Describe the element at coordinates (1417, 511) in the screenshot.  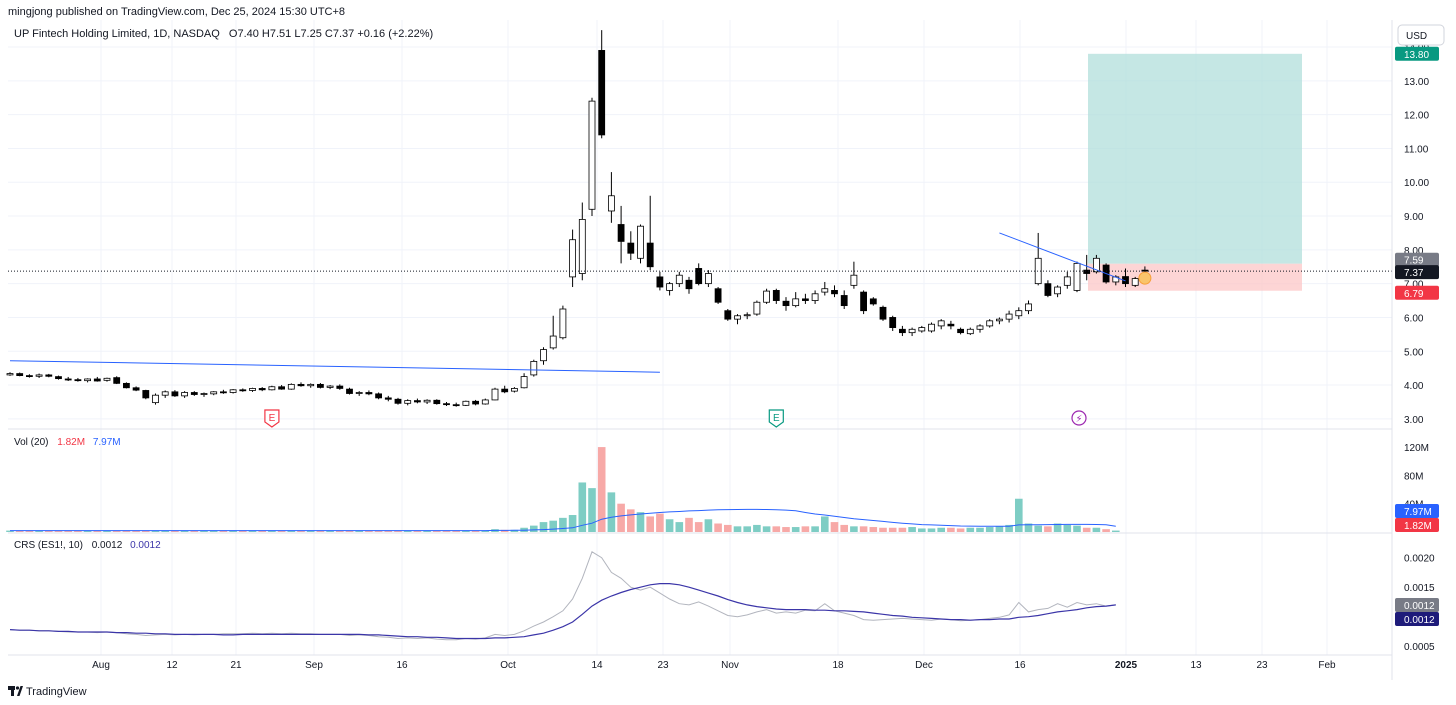
I see `volume-ma-badge` at that location.